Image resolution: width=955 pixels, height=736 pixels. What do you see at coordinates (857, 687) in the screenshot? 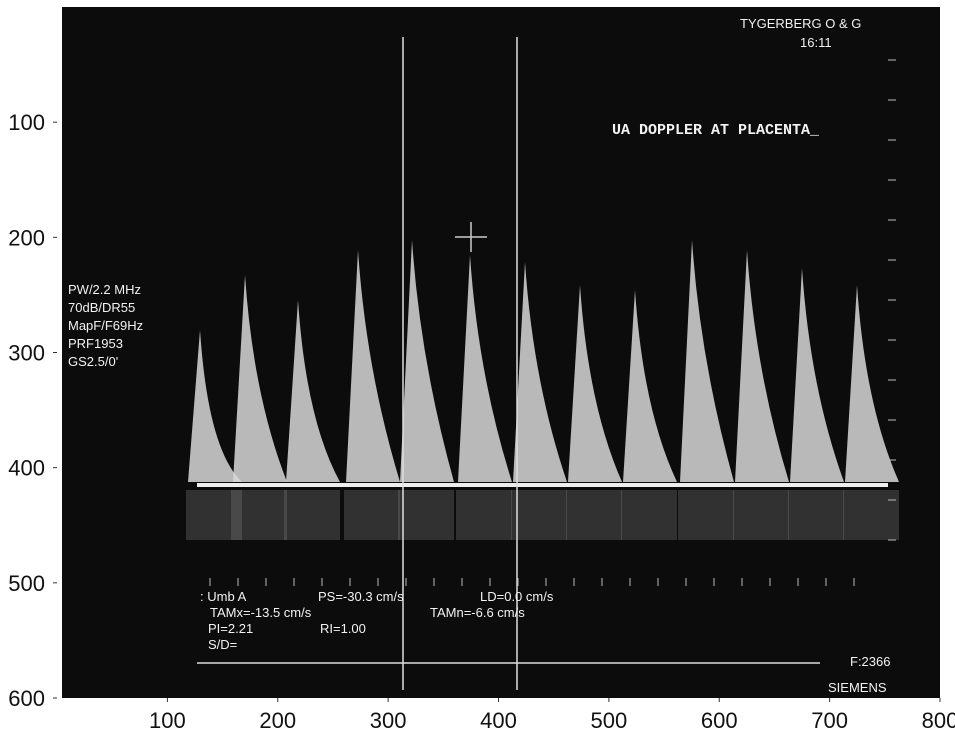
I see `footer-text: SIEMENS` at bounding box center [857, 687].